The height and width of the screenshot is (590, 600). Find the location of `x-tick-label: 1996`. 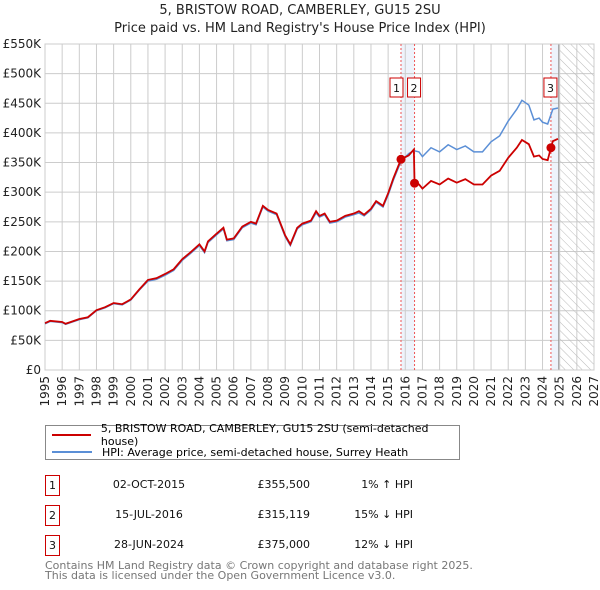

x-tick-label: 1996 is located at coordinates (62, 391).